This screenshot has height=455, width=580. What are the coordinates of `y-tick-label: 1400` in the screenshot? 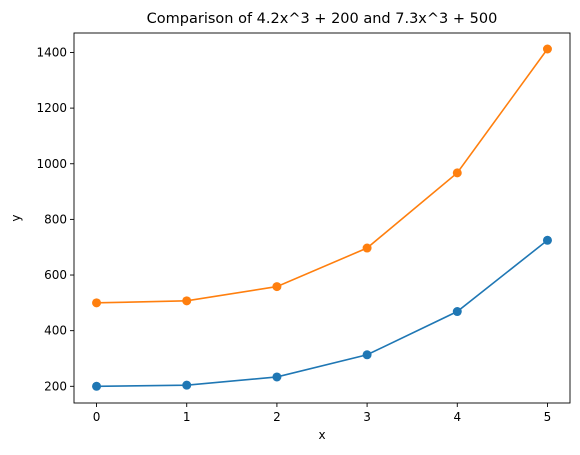 It's located at (51, 52).